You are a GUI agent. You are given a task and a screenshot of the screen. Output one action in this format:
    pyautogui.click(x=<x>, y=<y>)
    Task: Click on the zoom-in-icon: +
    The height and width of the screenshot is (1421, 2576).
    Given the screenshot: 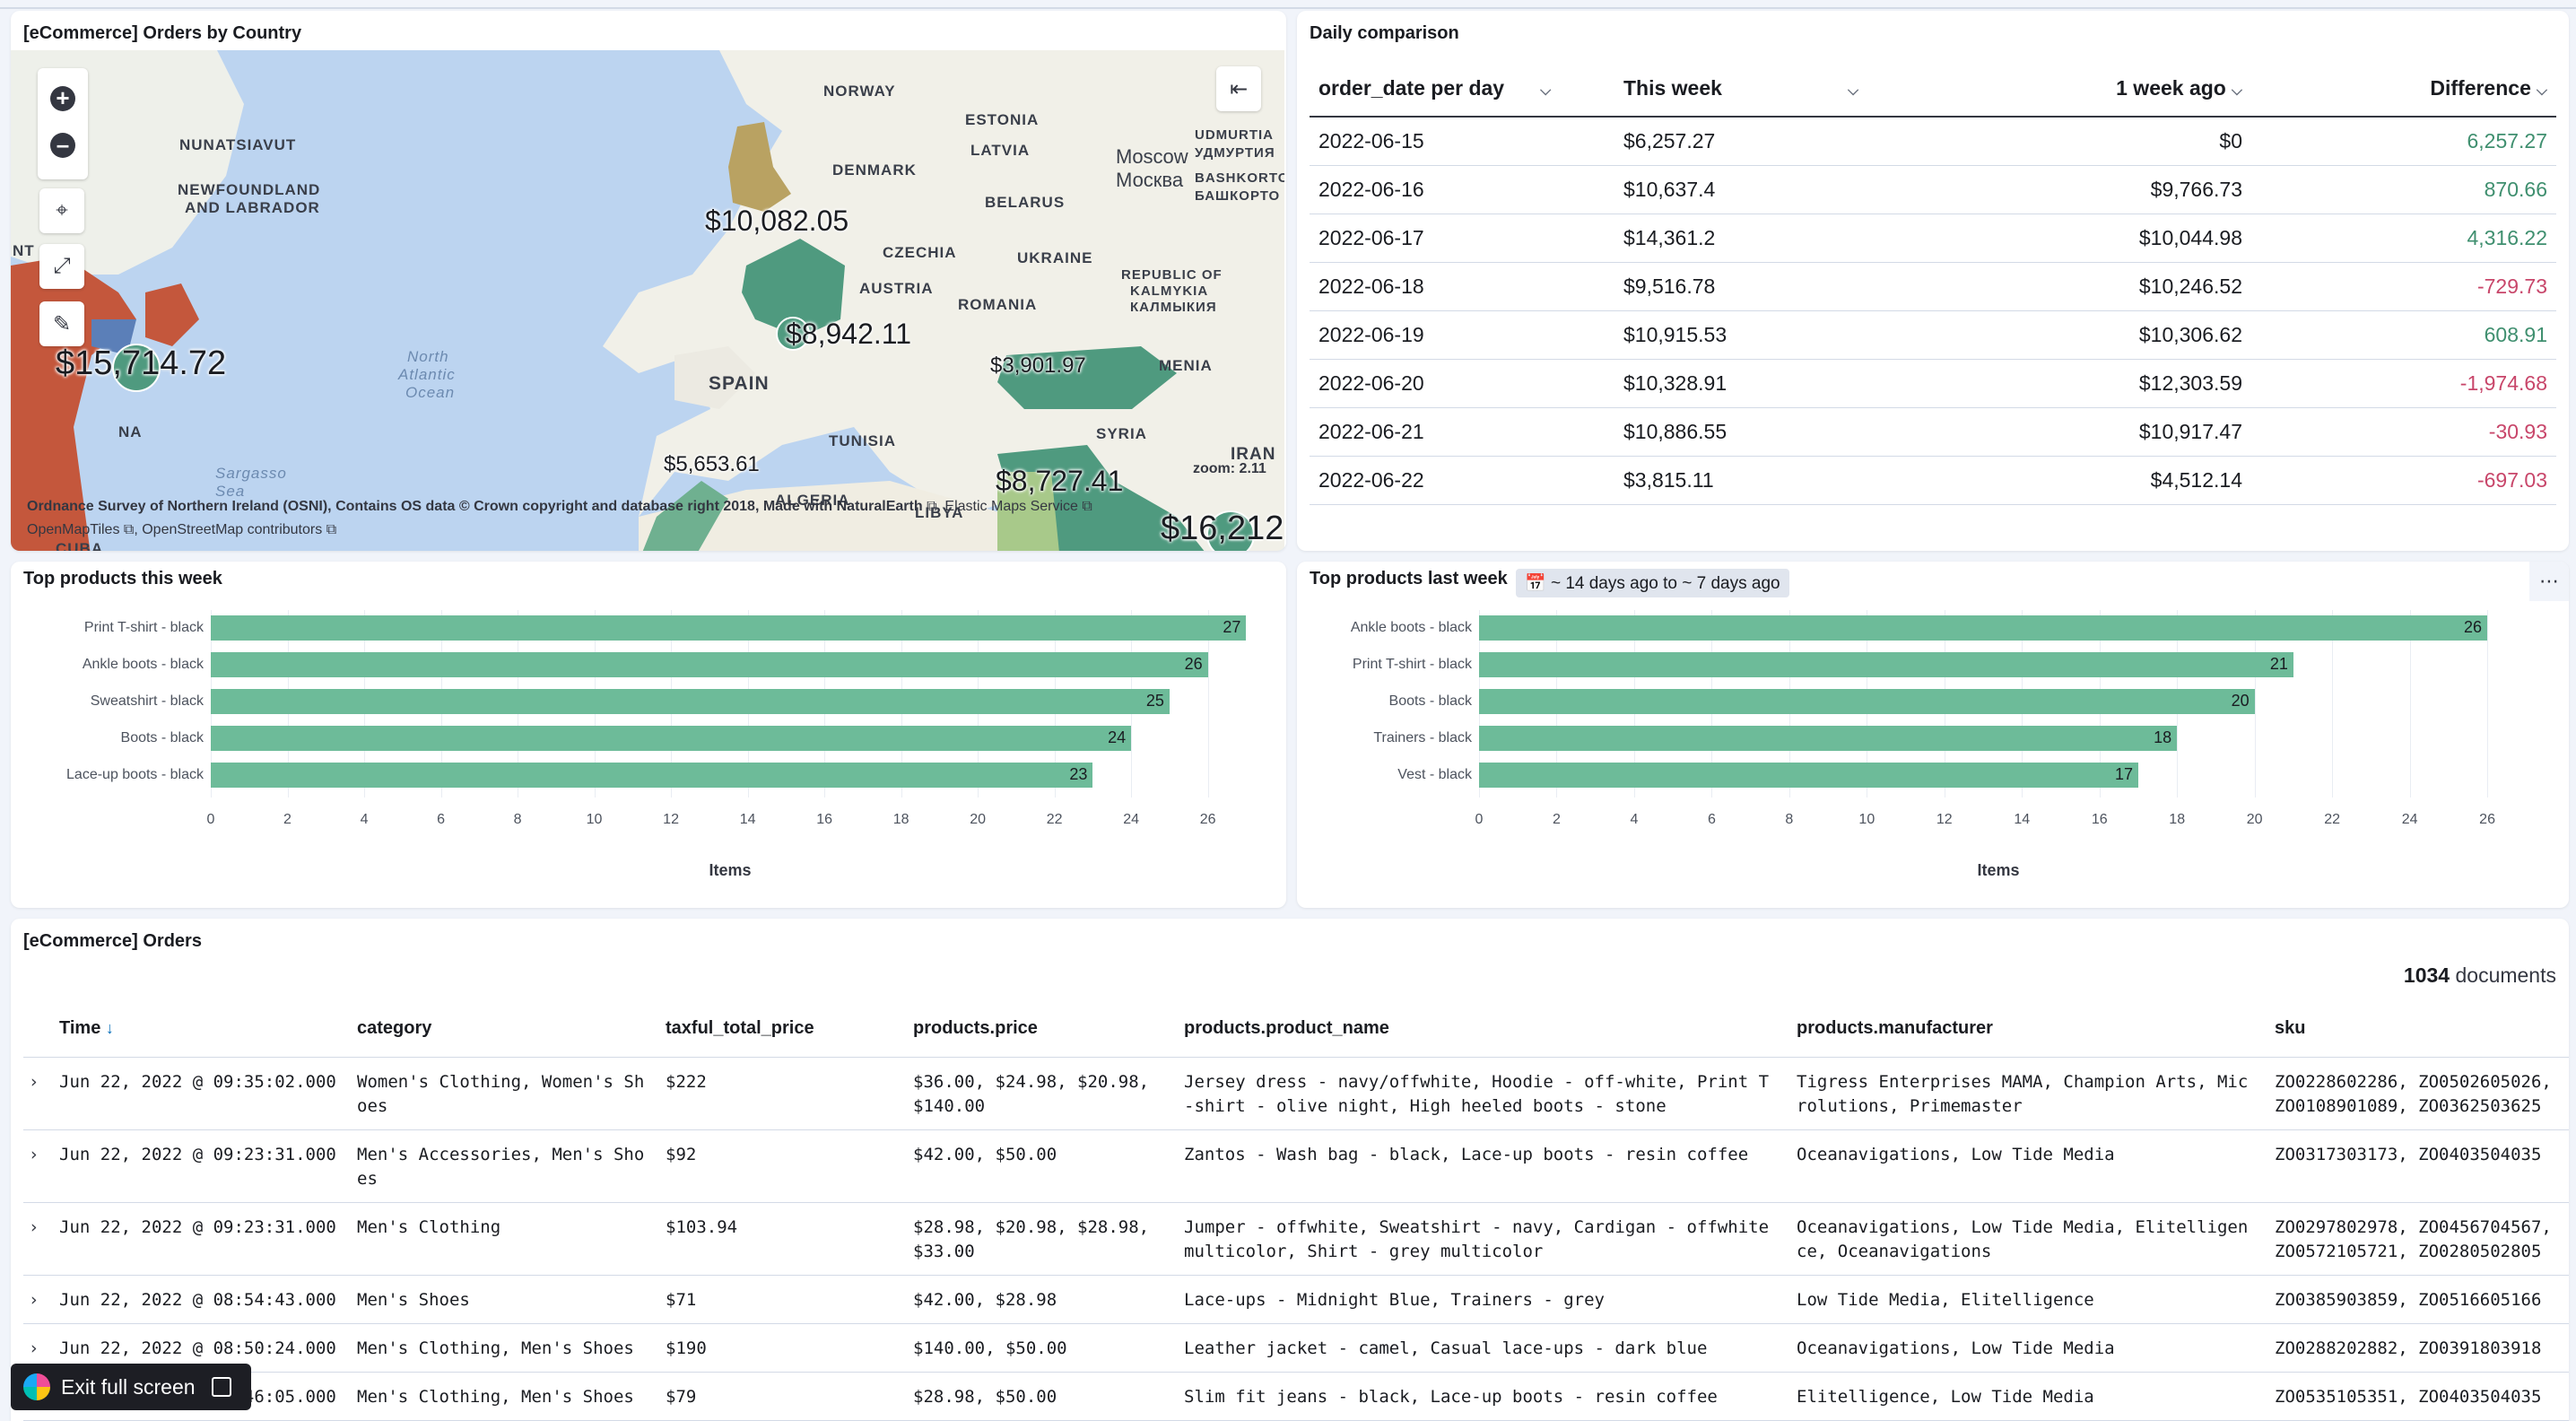 What is the action you would take?
    pyautogui.click(x=62, y=98)
    